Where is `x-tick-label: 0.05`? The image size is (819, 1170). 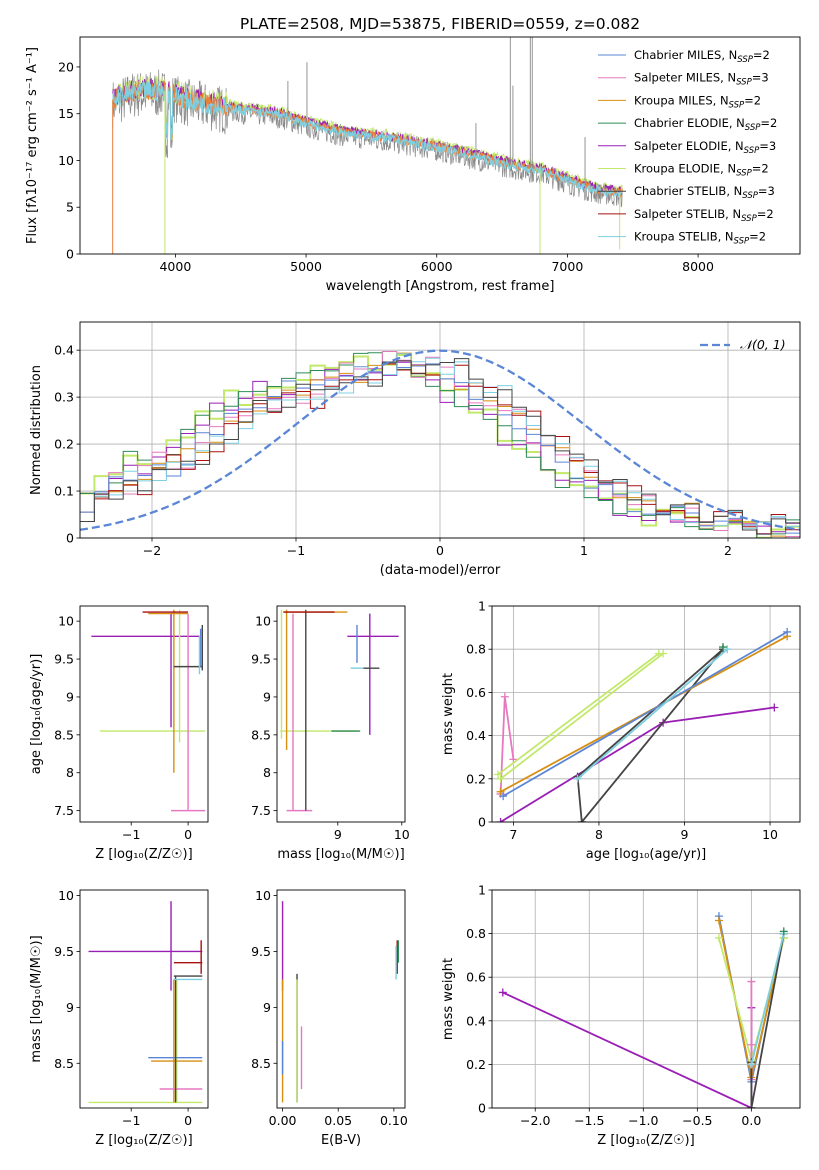 x-tick-label: 0.05 is located at coordinates (338, 1120).